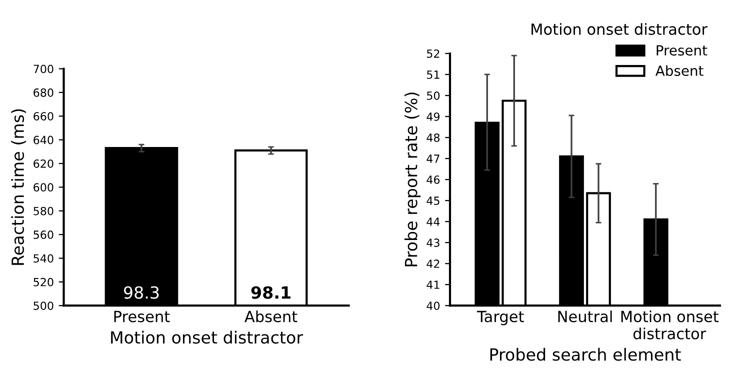 Image resolution: width=750 pixels, height=382 pixels. Describe the element at coordinates (44, 69) in the screenshot. I see `y-tick-label: 700` at that location.